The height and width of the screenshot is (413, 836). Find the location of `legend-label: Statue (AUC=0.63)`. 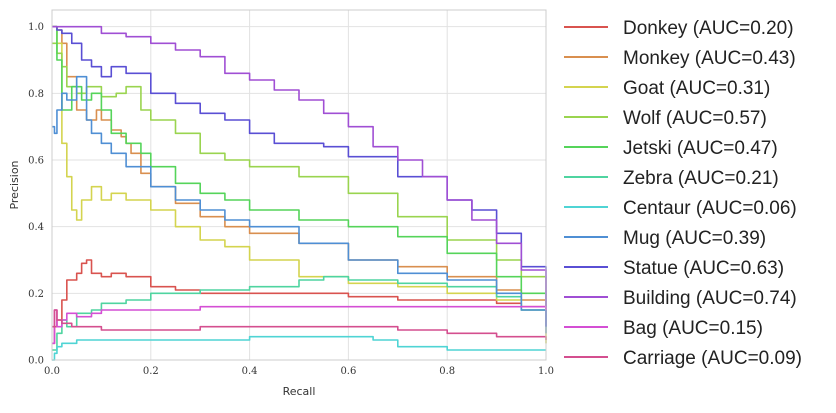

legend-label: Statue (AUC=0.63) is located at coordinates (703, 268).